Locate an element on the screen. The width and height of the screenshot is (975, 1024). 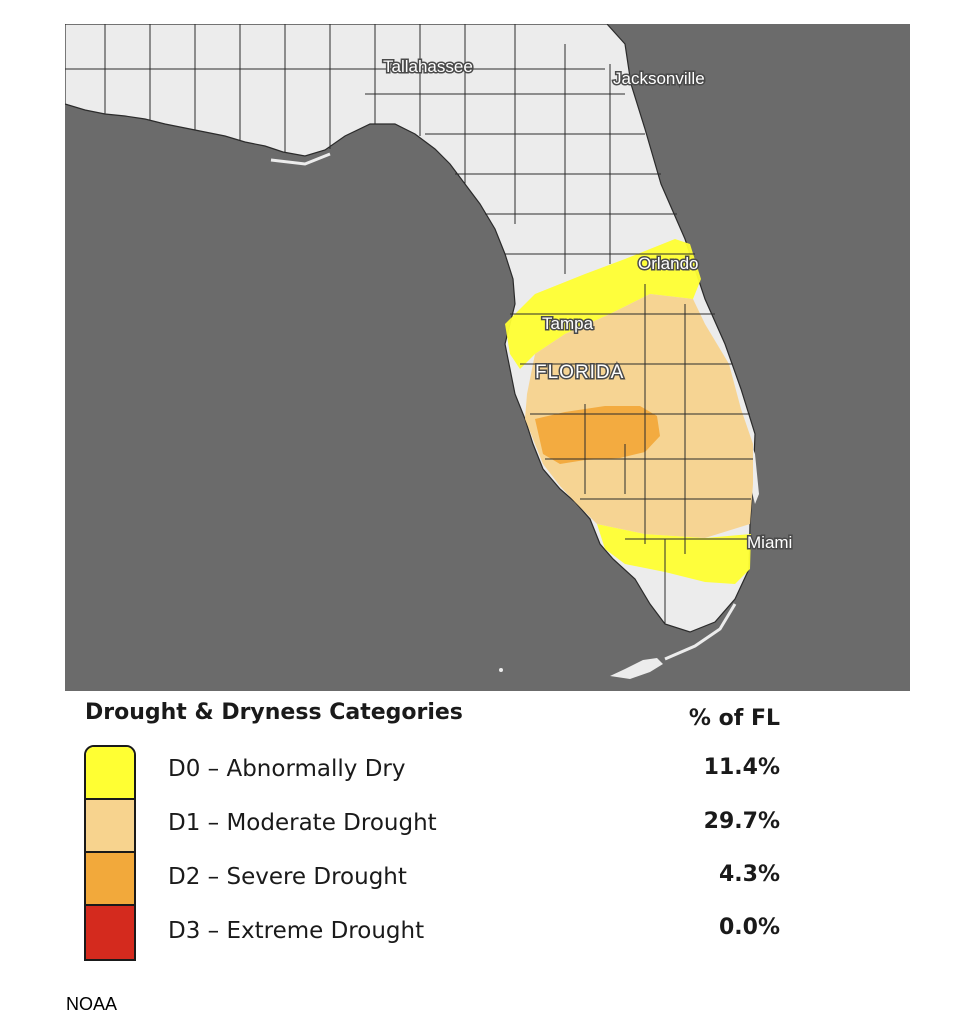
legend-label-d3: D3 – Extreme Drought is located at coordinates (296, 931).